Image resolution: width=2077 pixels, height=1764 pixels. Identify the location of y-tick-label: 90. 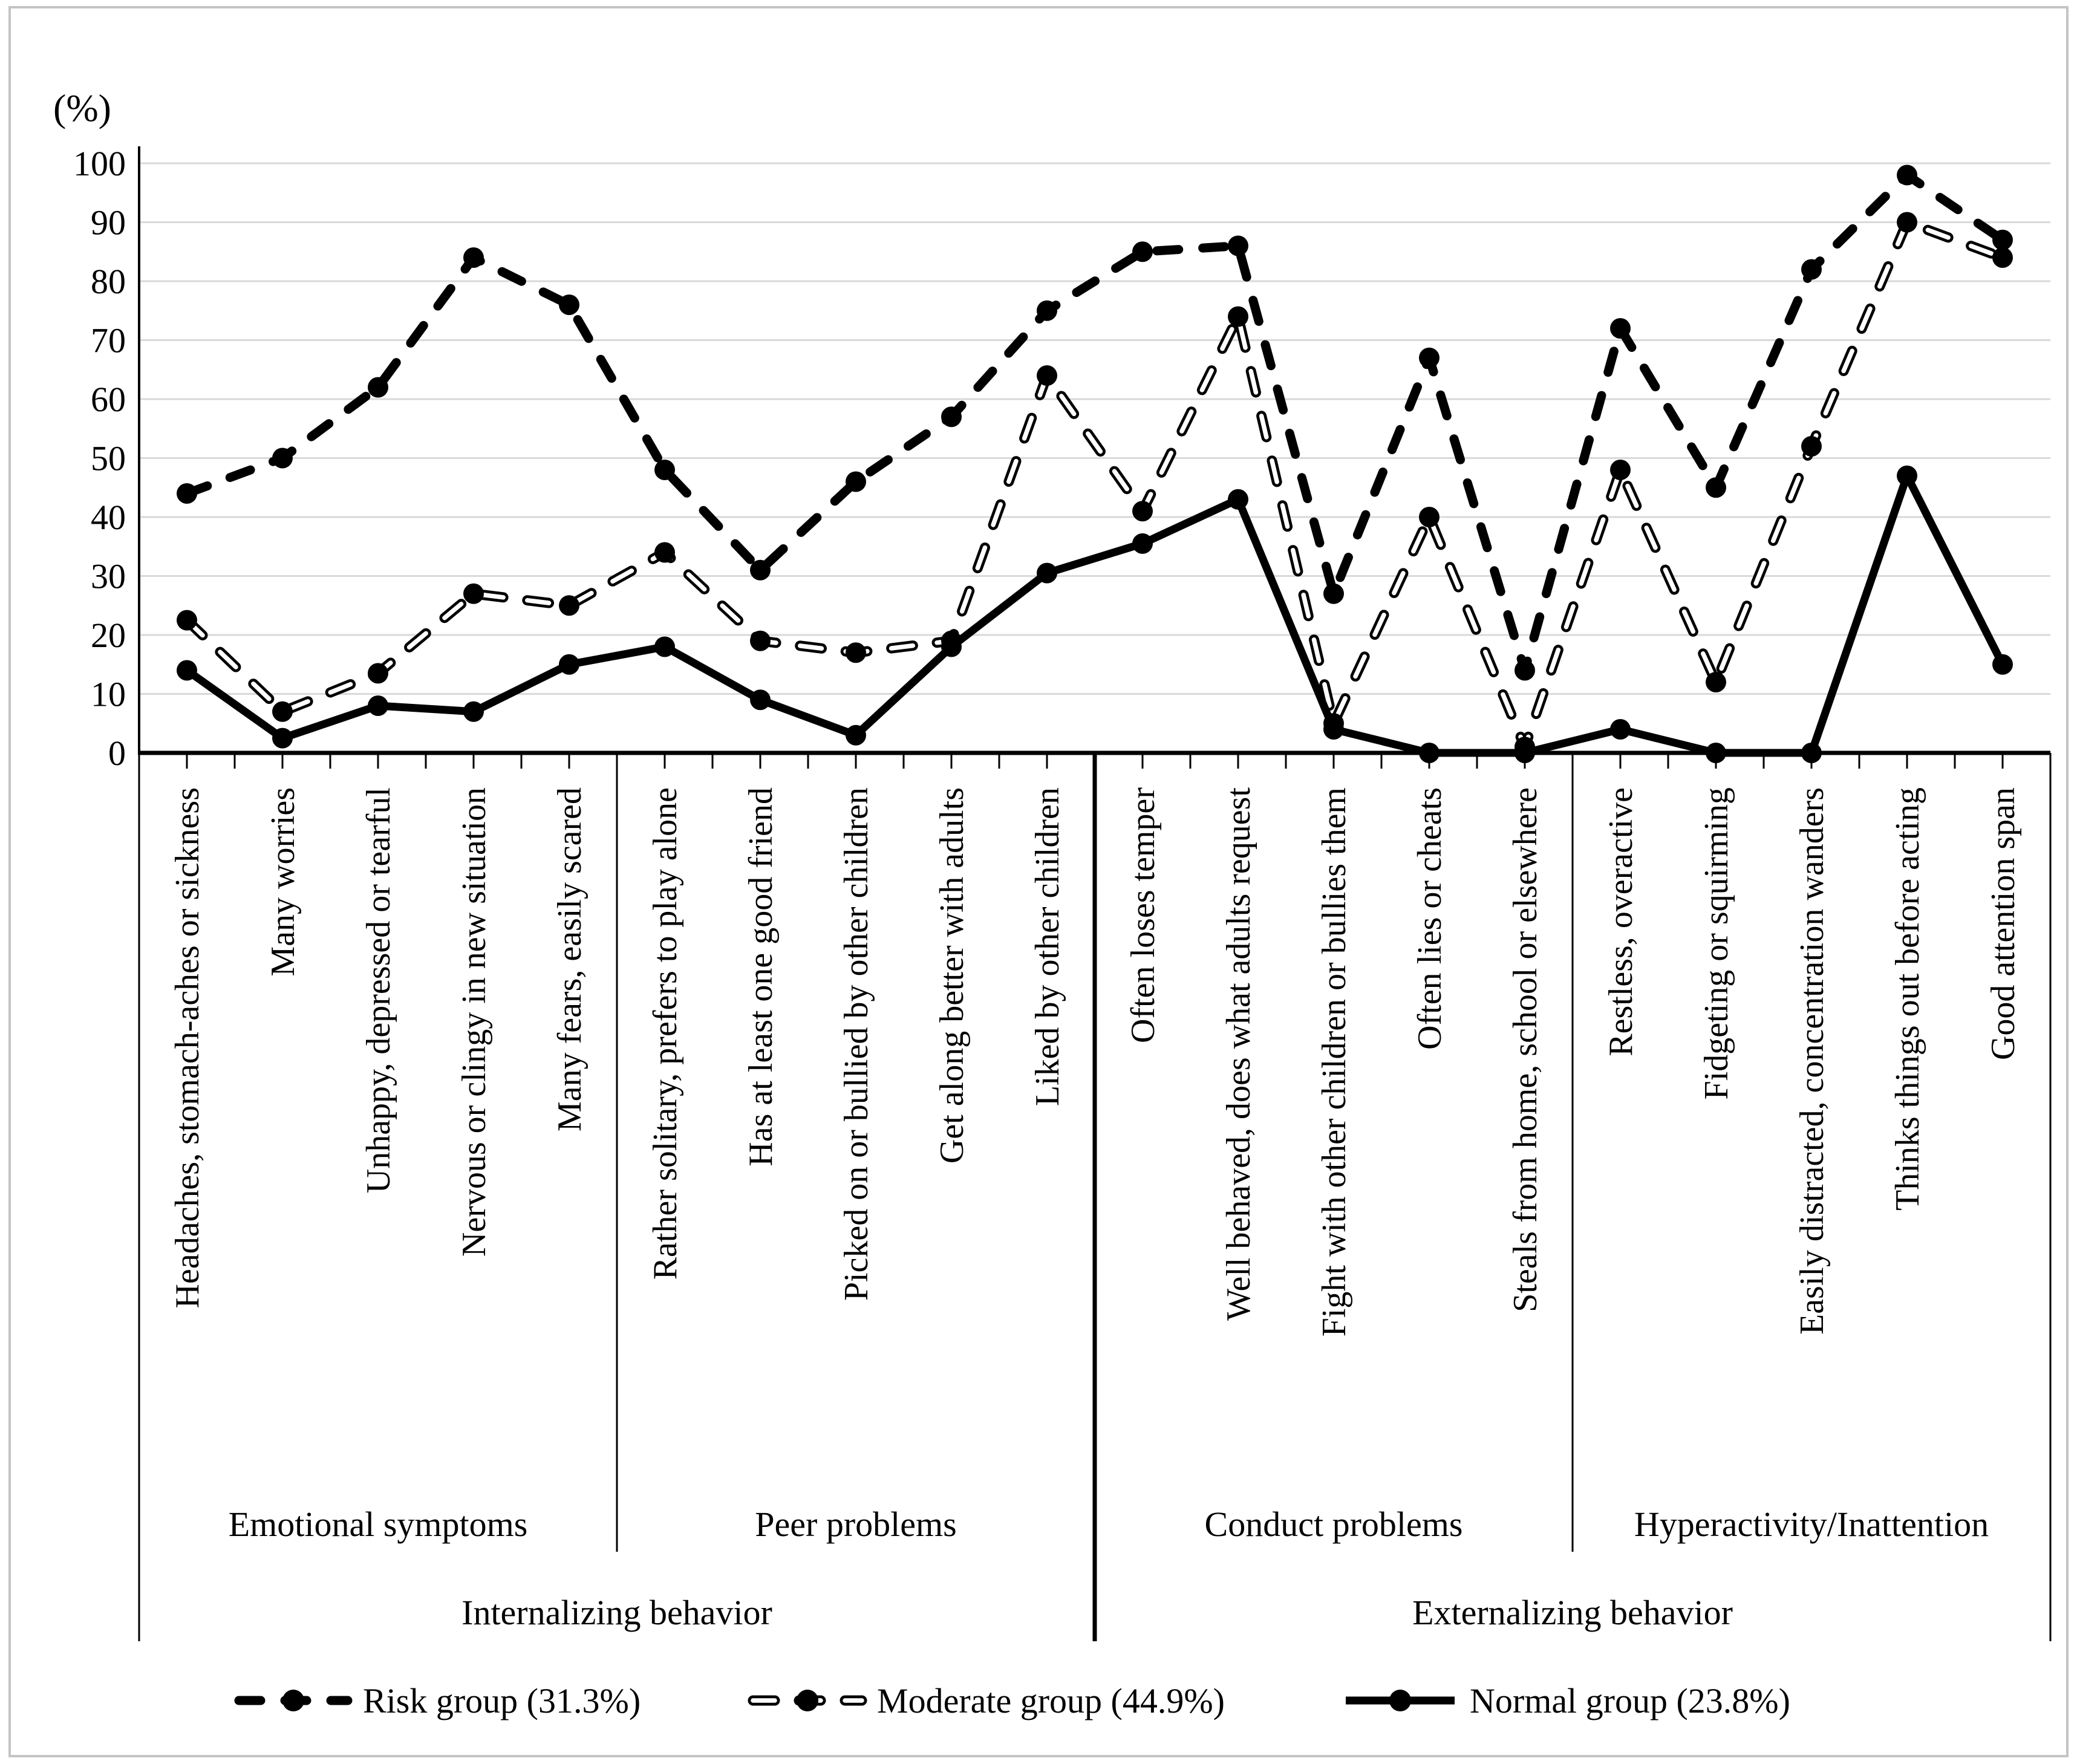
(109, 222).